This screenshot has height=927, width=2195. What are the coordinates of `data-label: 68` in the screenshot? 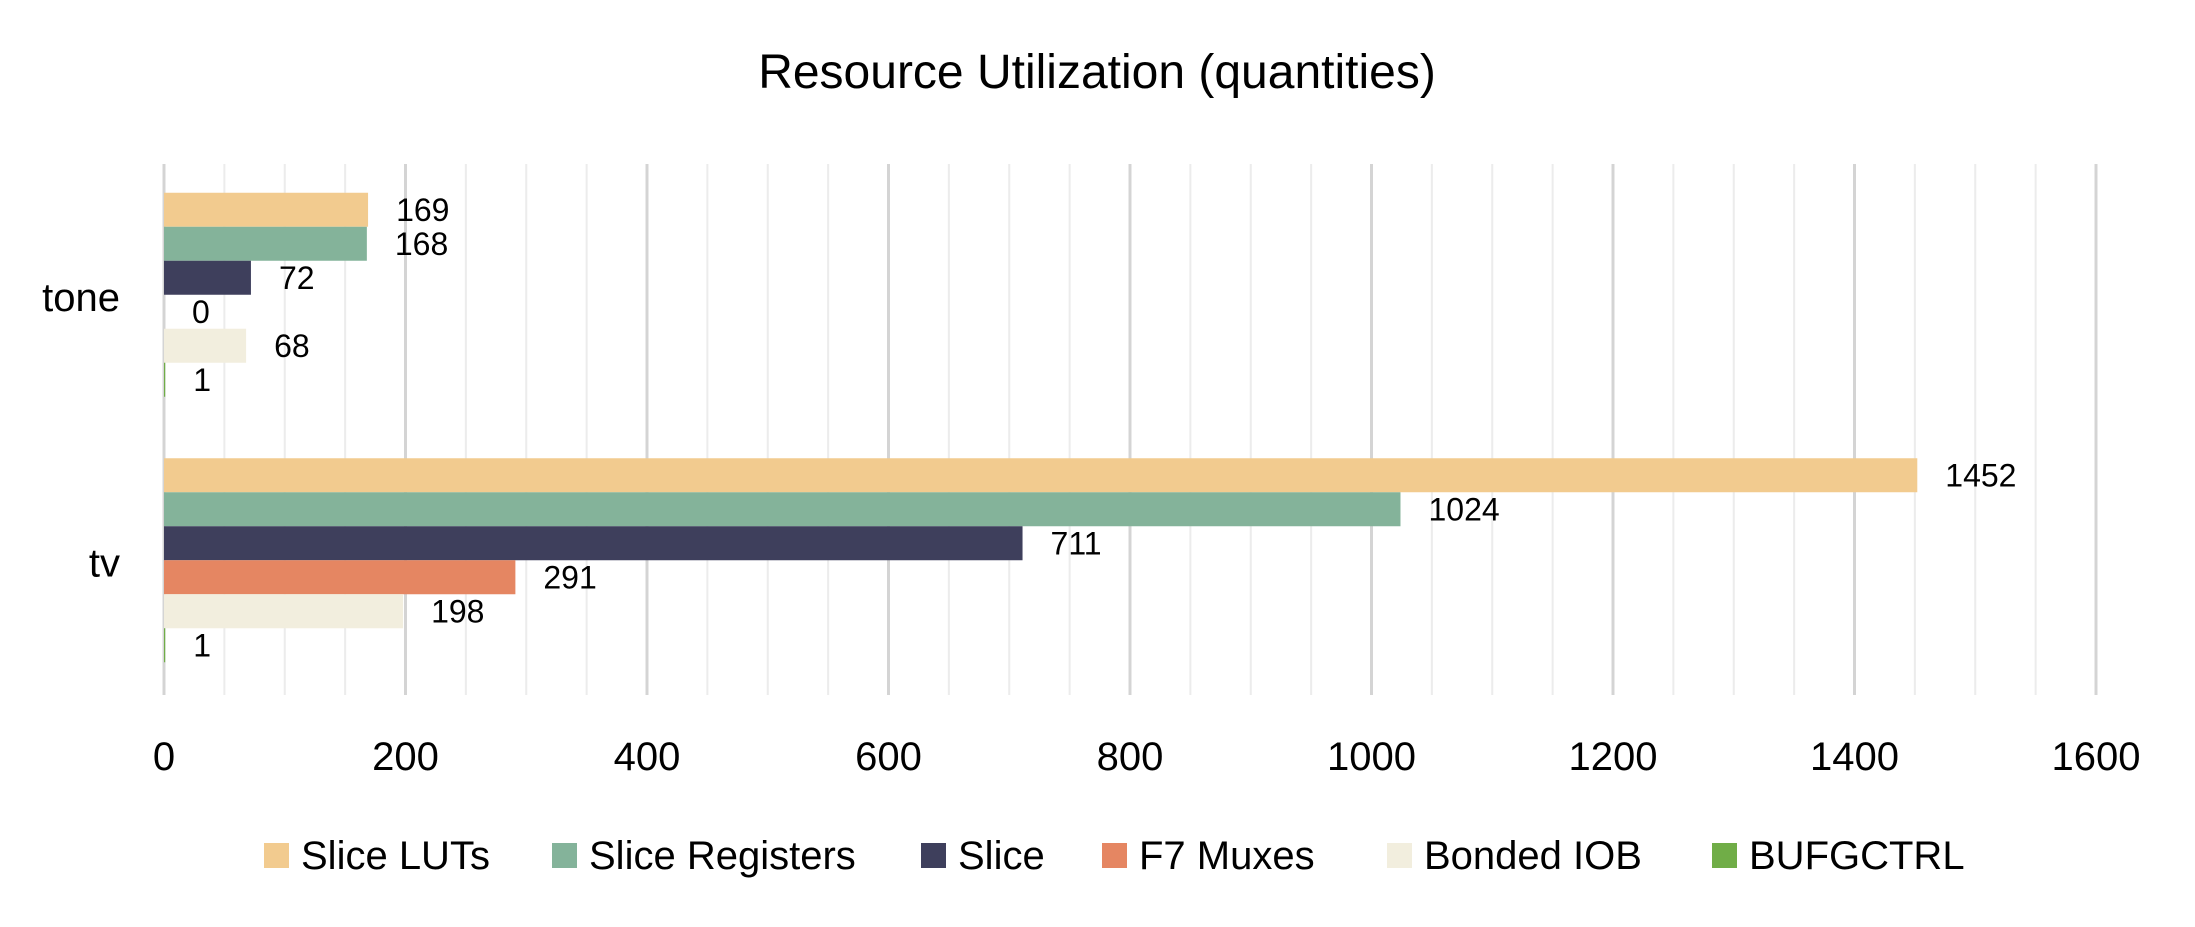 It's located at (292, 346).